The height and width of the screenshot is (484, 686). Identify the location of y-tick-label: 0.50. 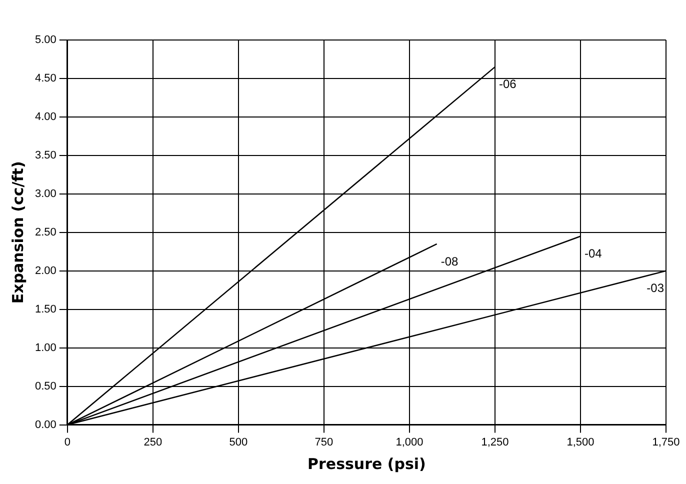
(45, 386).